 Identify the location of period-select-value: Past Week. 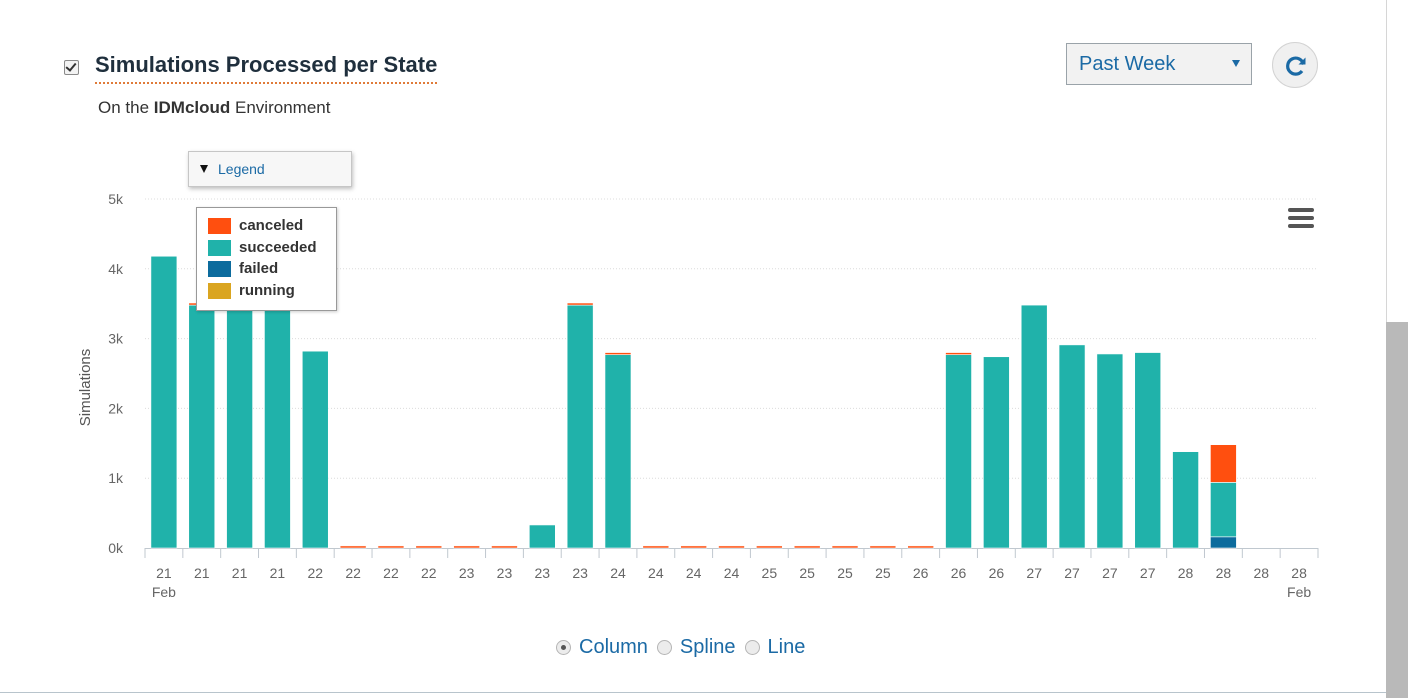
(1127, 64).